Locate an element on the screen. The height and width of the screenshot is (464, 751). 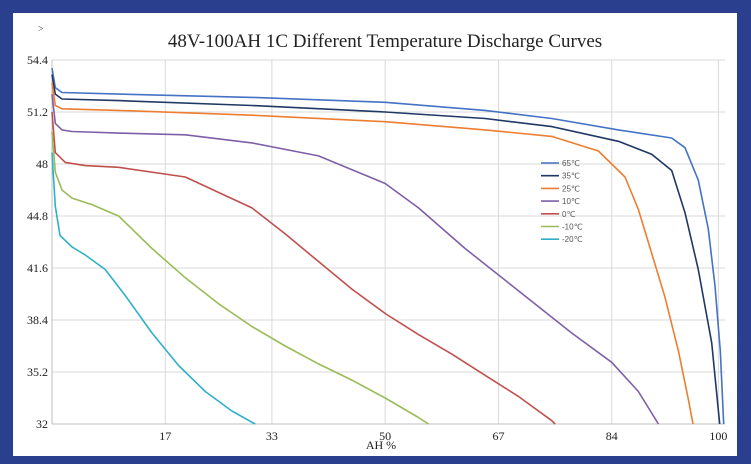
legend-label: -20℃ is located at coordinates (572, 239).